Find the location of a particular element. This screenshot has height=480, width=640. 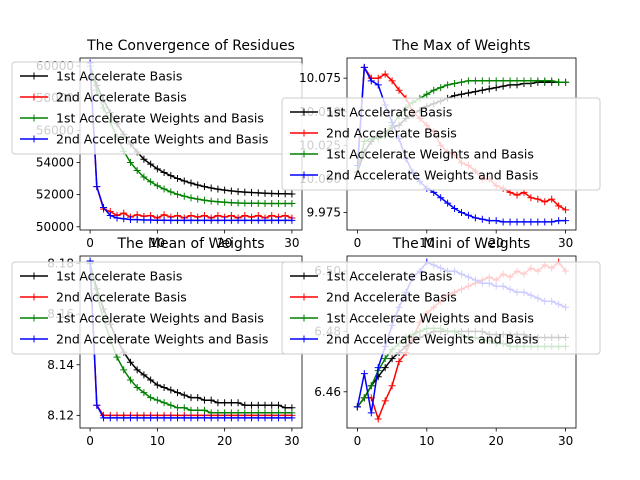

x-tick-label: 0 is located at coordinates (358, 243).